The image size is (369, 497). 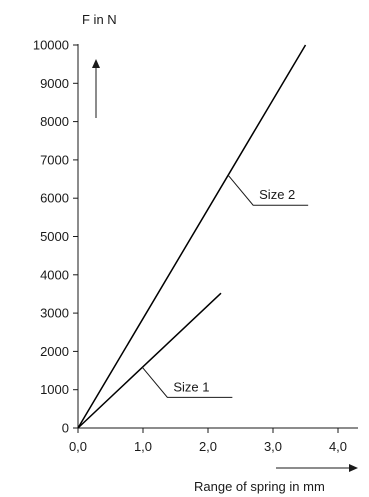 What do you see at coordinates (51, 45) in the screenshot?
I see `y-tick-label: 10000` at bounding box center [51, 45].